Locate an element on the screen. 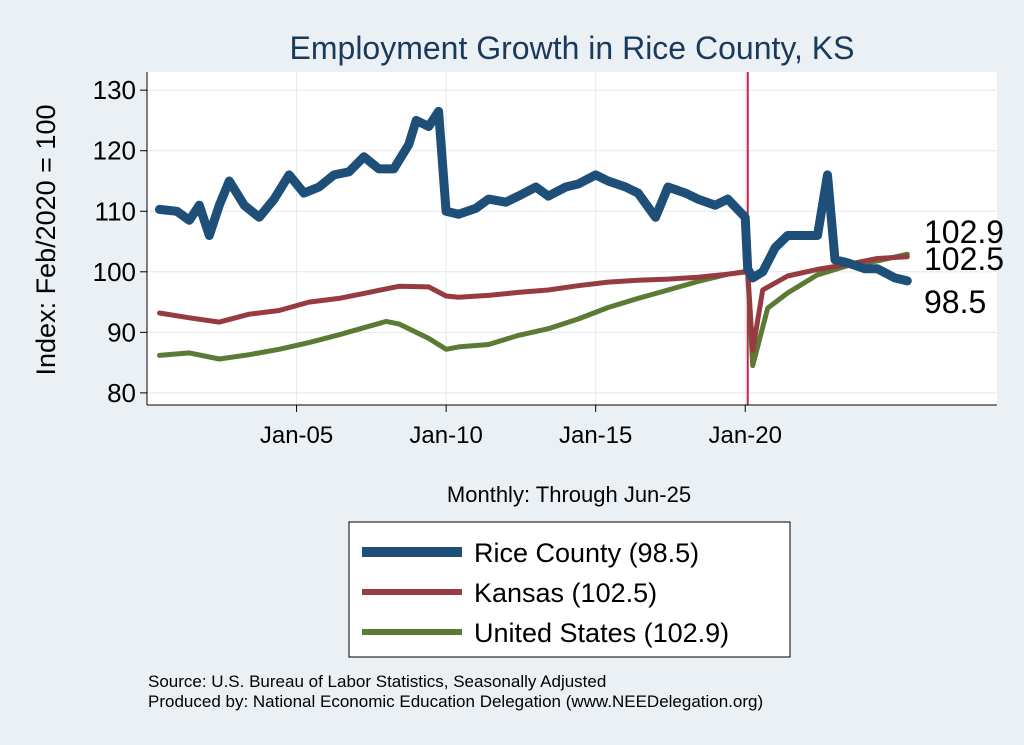 This screenshot has height=745, width=1024. y-tick-label: 80 is located at coordinates (121, 393).